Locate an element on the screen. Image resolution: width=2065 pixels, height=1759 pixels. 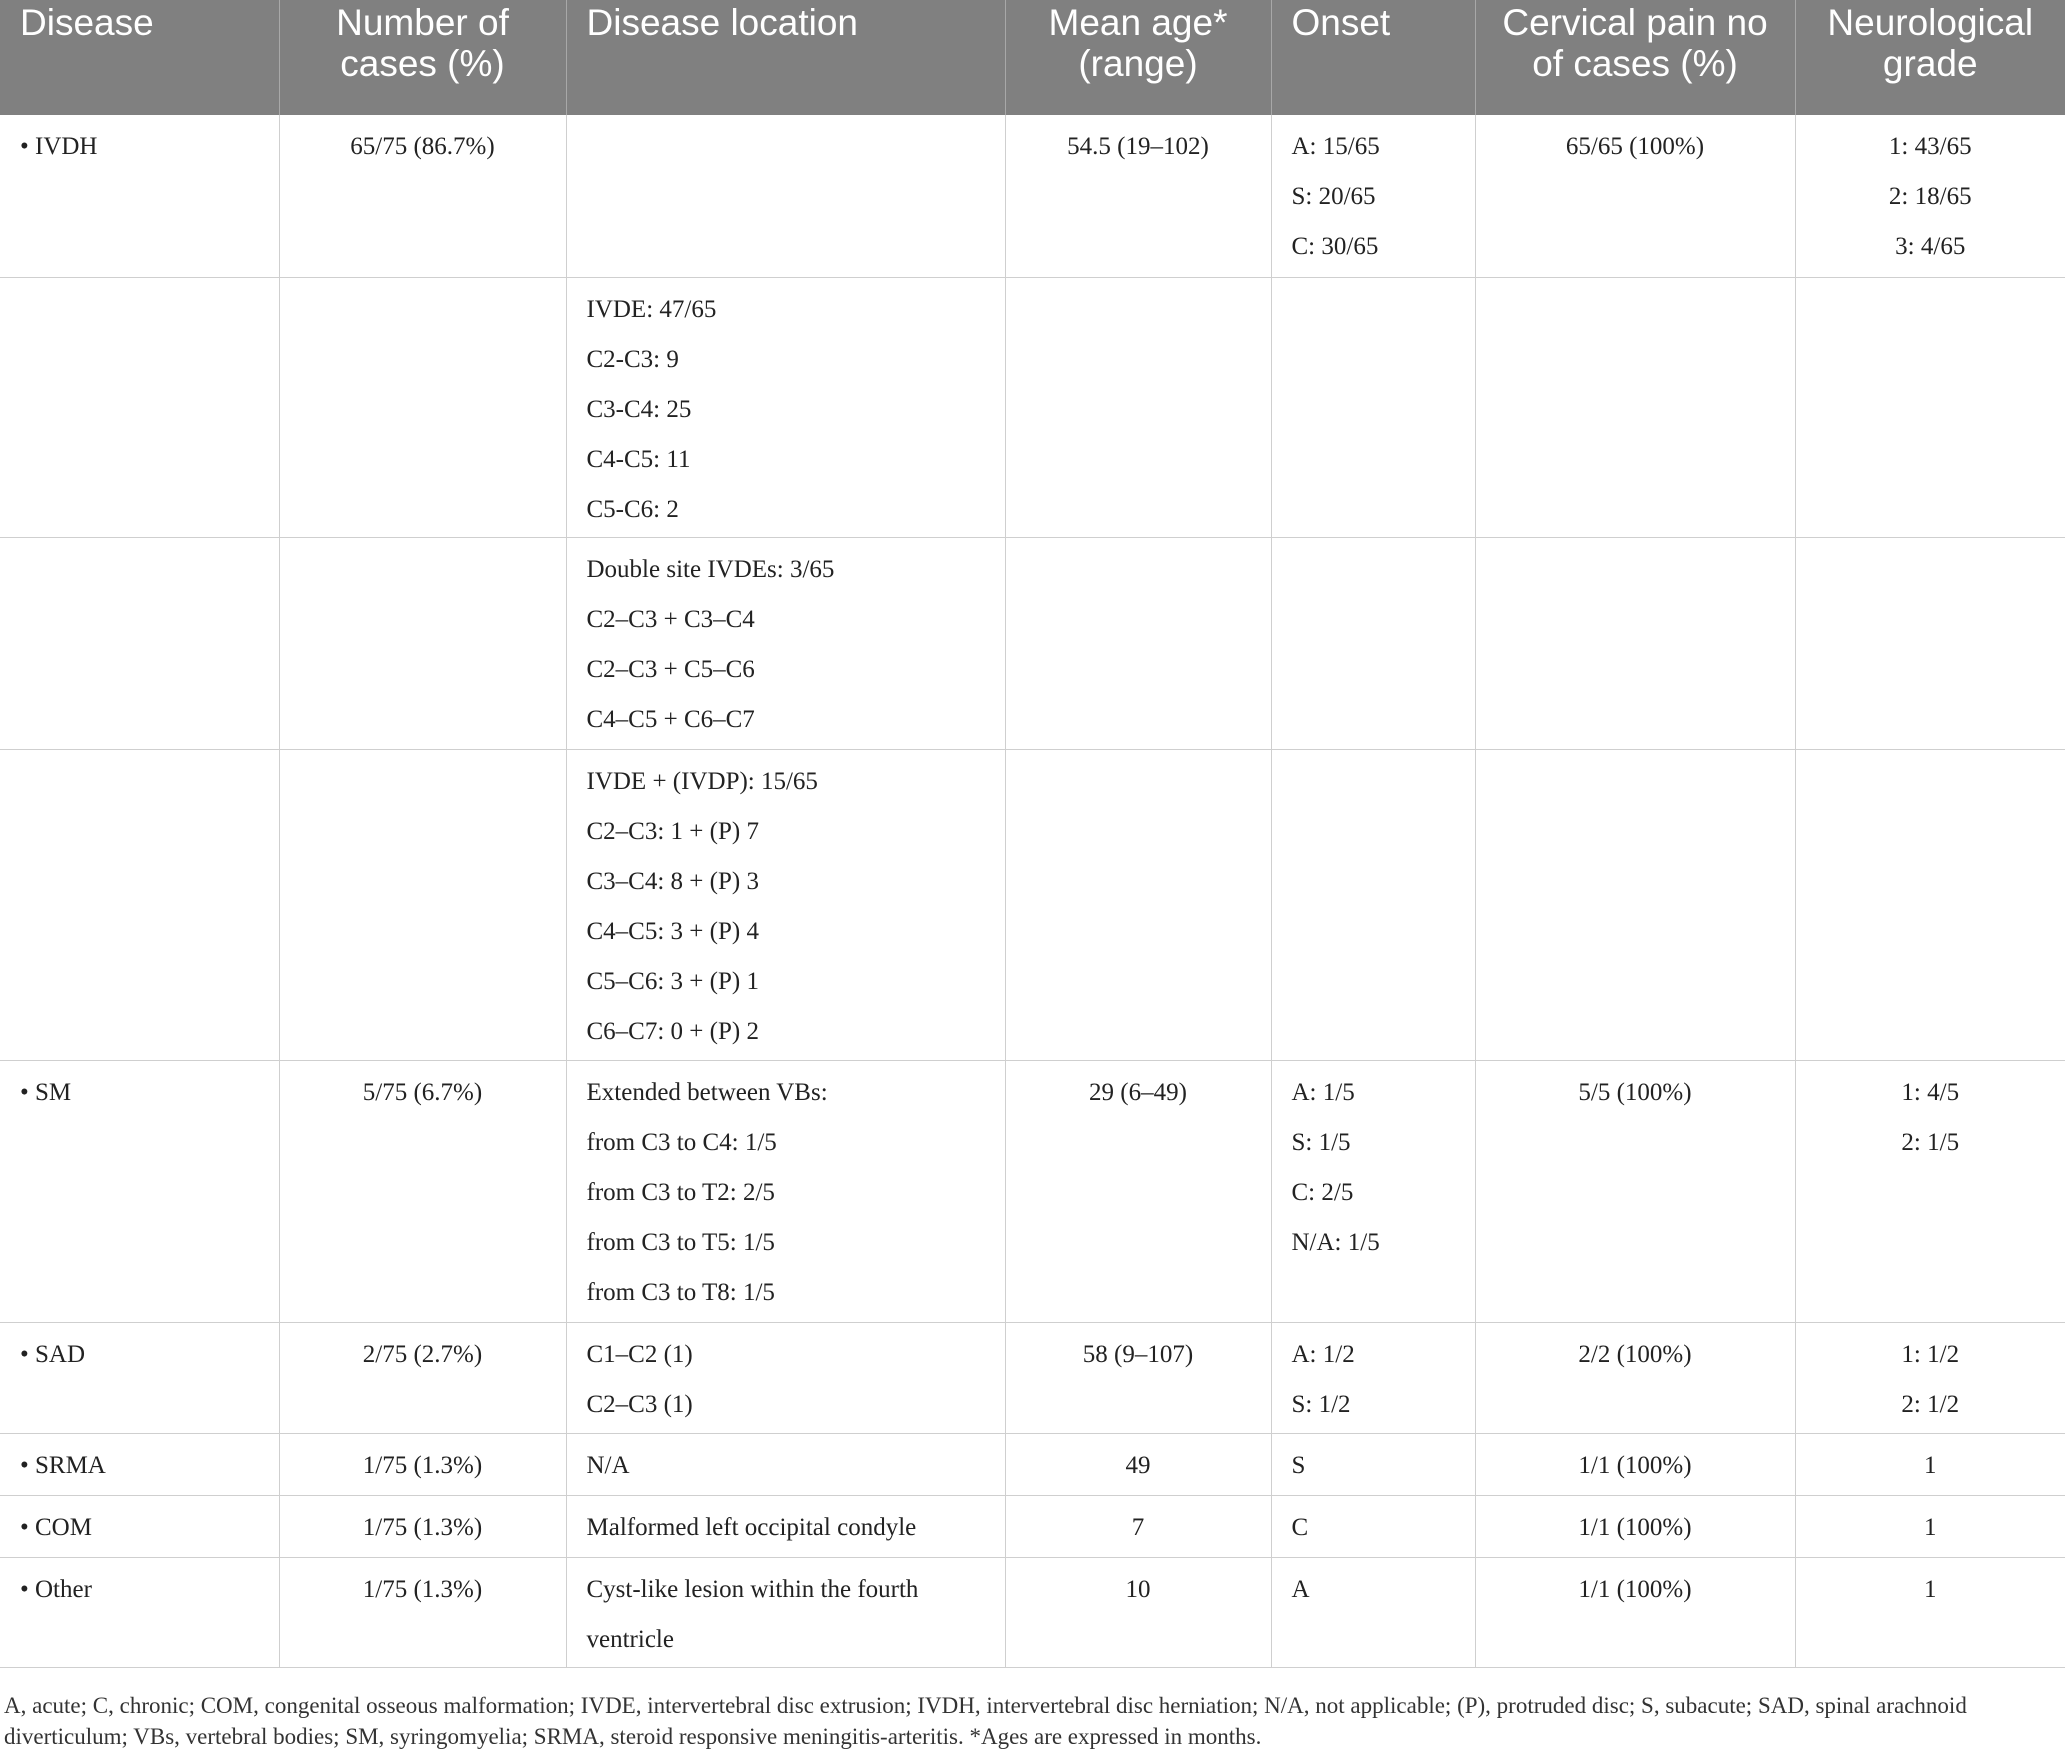
cell-text: 1: 4/5 is located at coordinates (1930, 1092).